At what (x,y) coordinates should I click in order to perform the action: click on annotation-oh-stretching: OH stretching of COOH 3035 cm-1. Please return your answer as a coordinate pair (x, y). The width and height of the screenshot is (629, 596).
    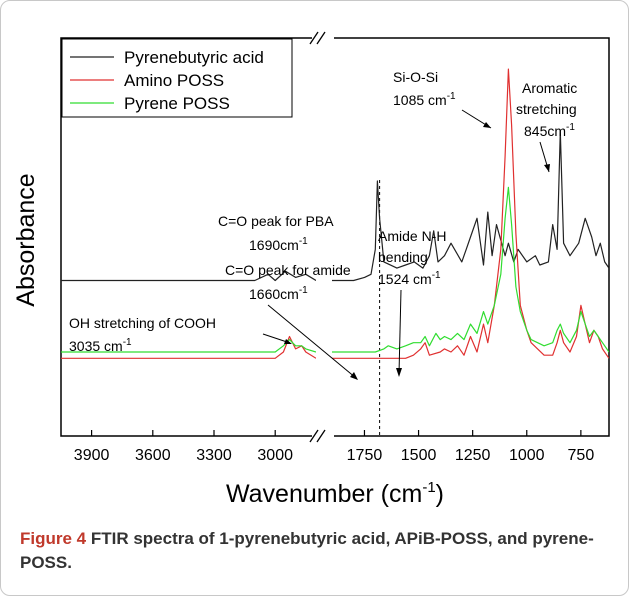
    Looking at the image, I should click on (180, 334).